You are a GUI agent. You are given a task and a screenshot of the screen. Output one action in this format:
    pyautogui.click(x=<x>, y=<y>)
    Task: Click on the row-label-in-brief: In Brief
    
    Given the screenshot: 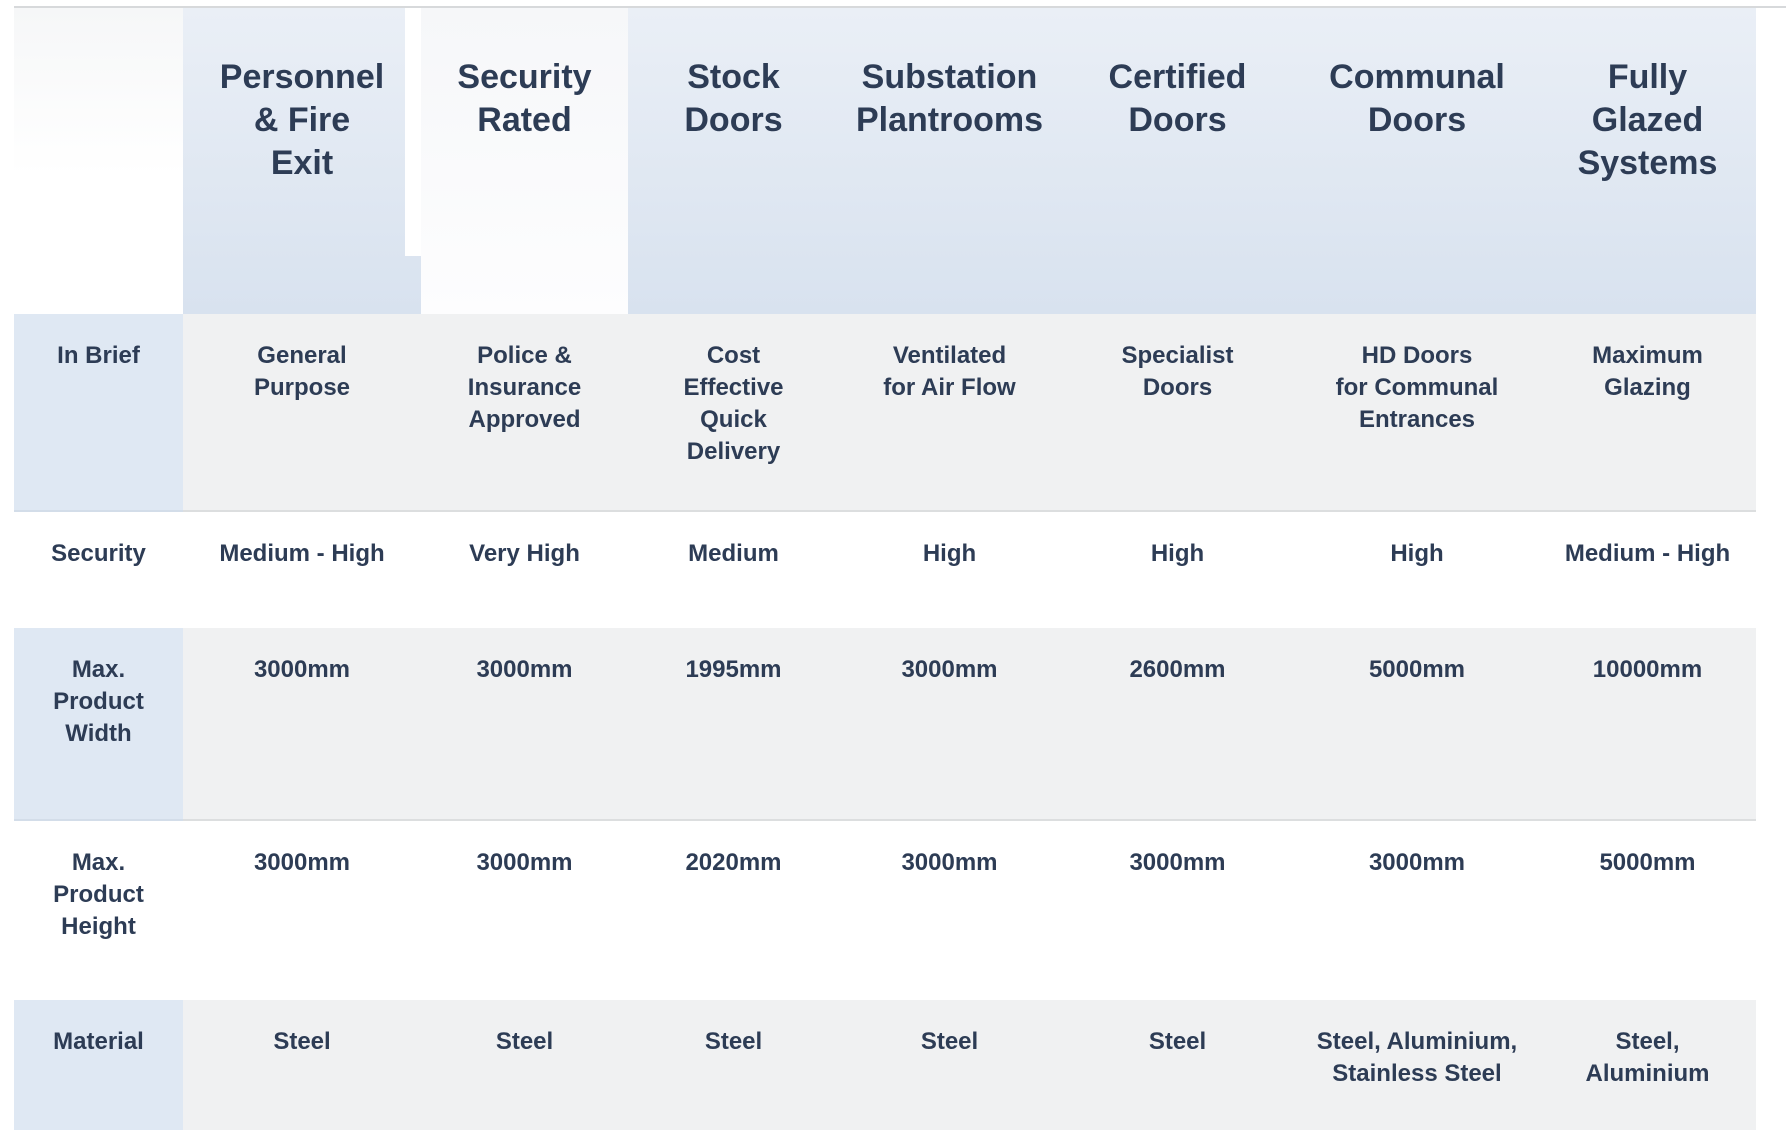 What is the action you would take?
    pyautogui.click(x=98, y=413)
    